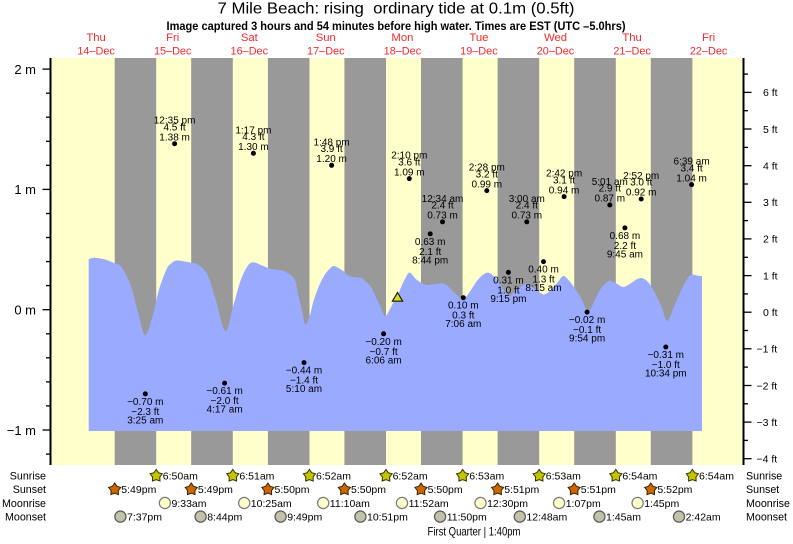 The image size is (793, 544). Describe the element at coordinates (25, 69) in the screenshot. I see `svg-text: 2 m` at that location.